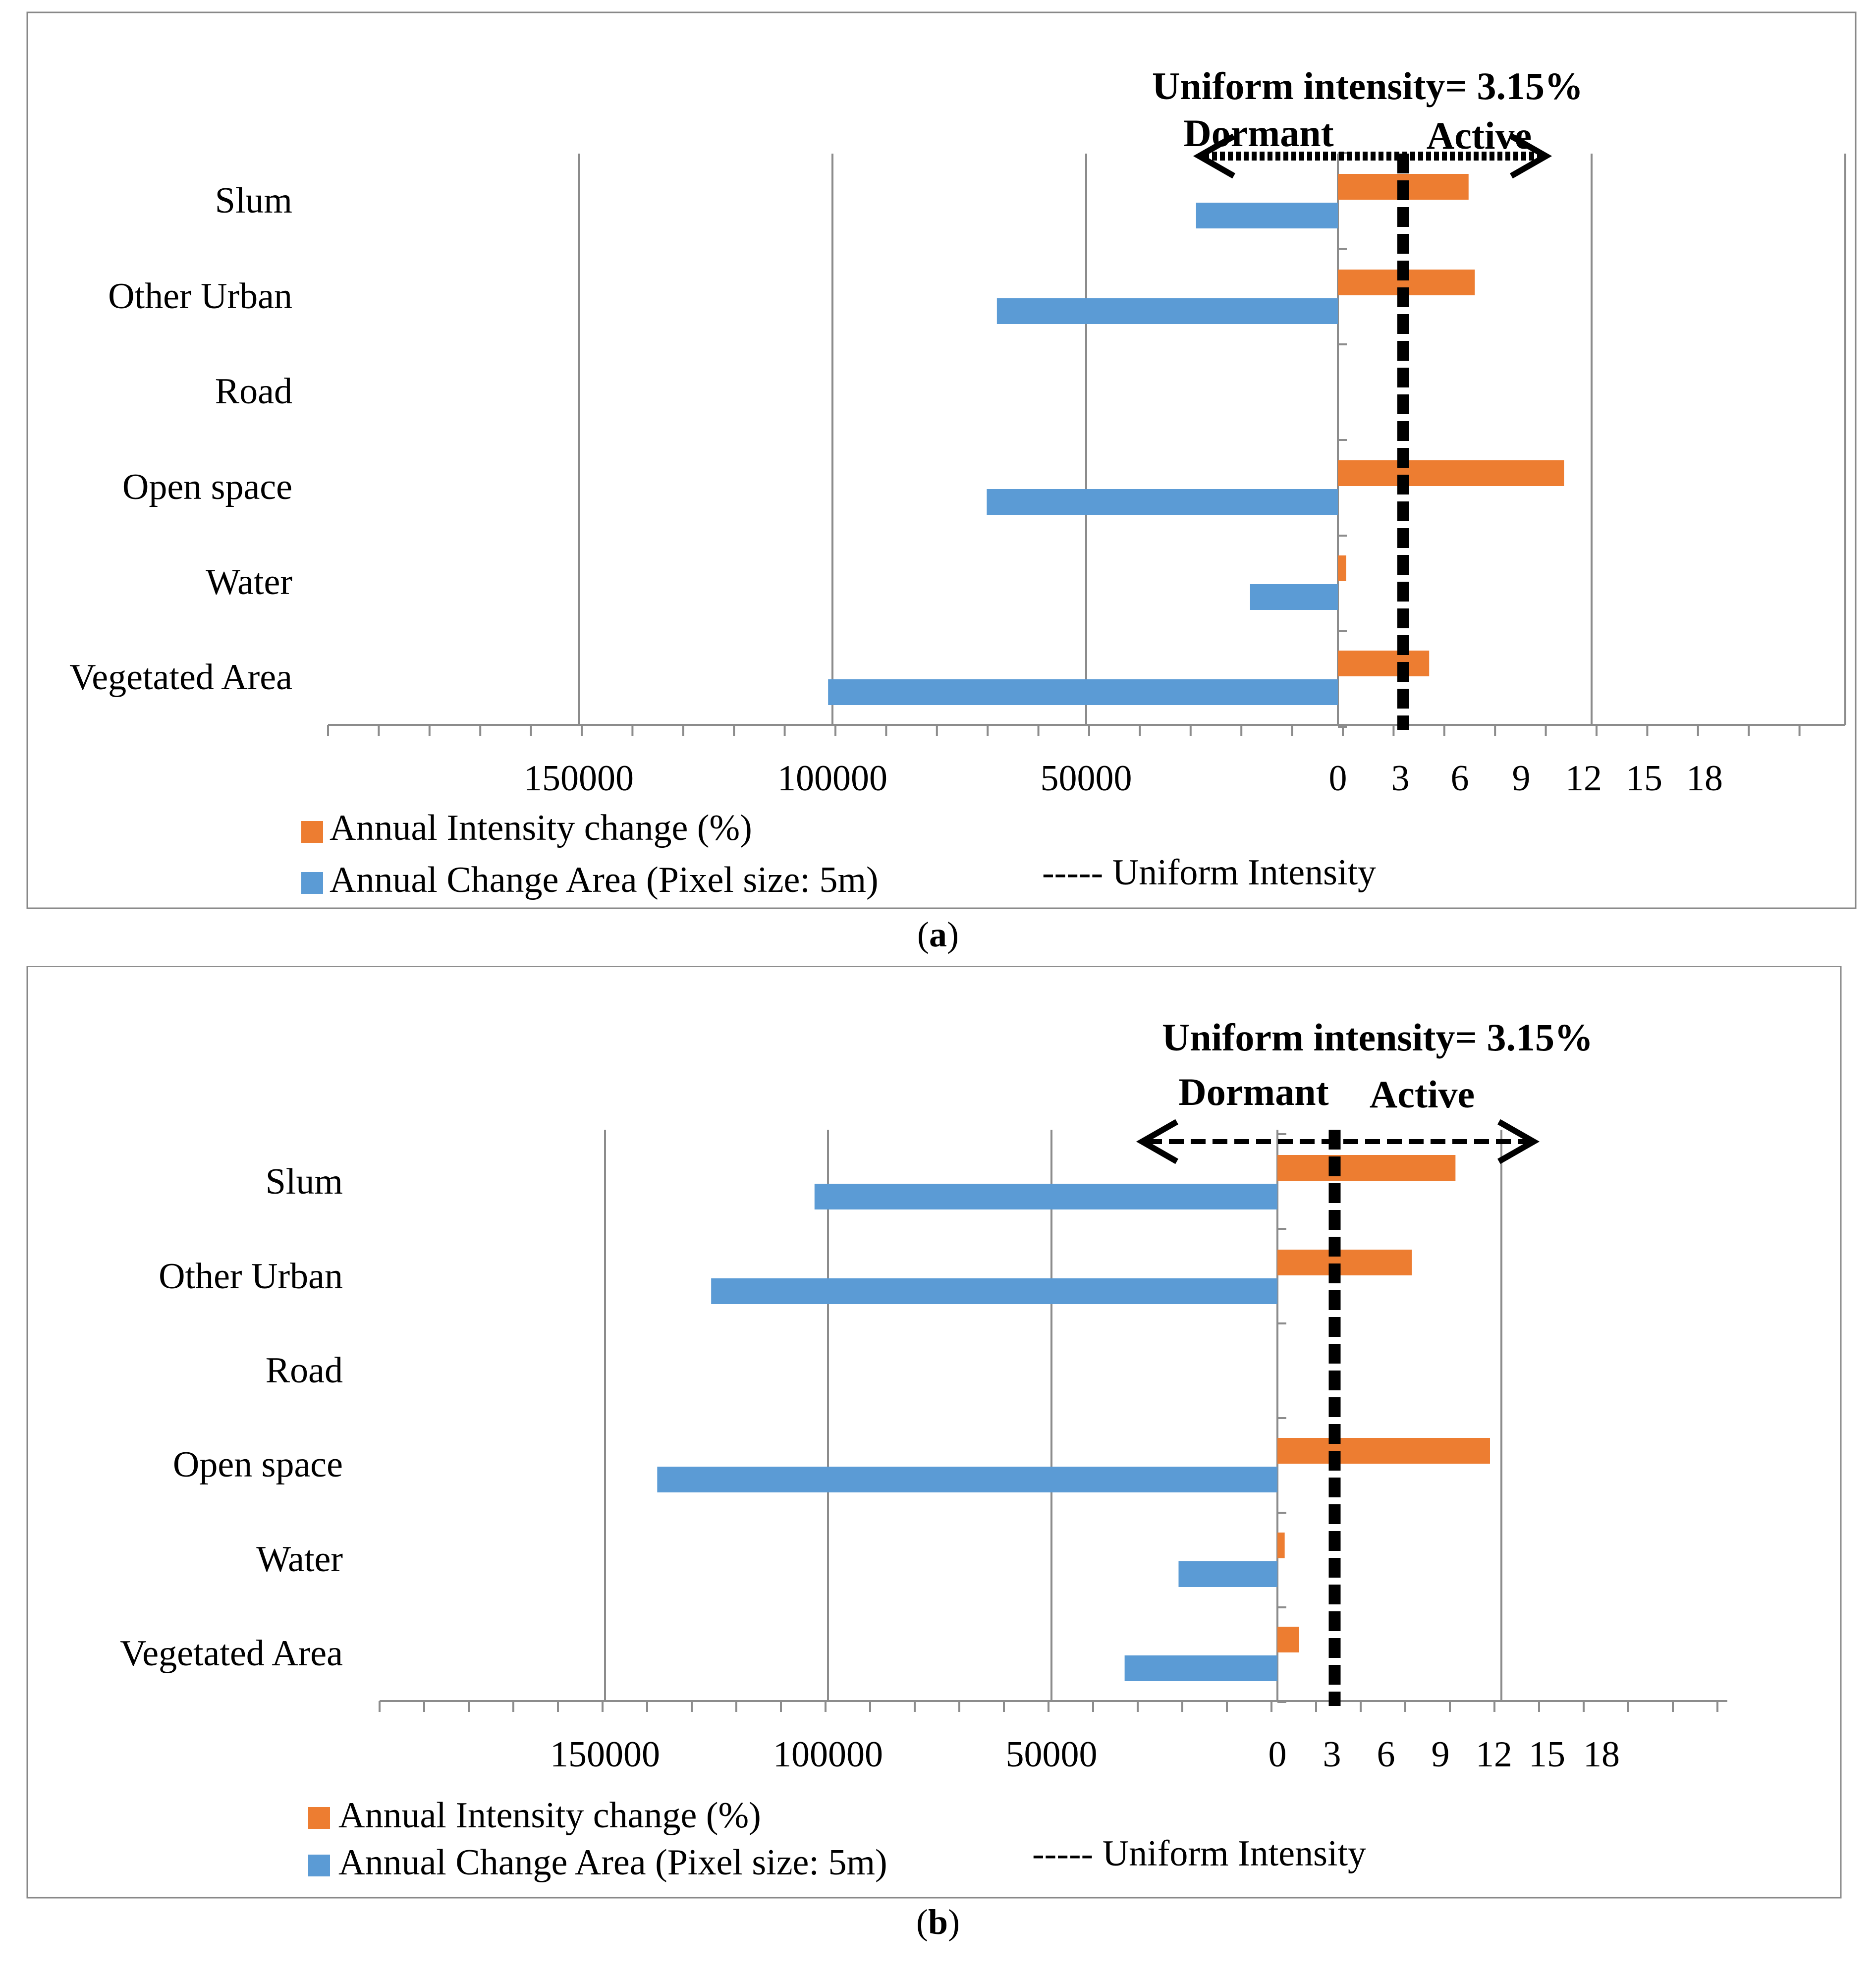 The width and height of the screenshot is (1876, 1976). I want to click on caption-a: (a), so click(938, 934).